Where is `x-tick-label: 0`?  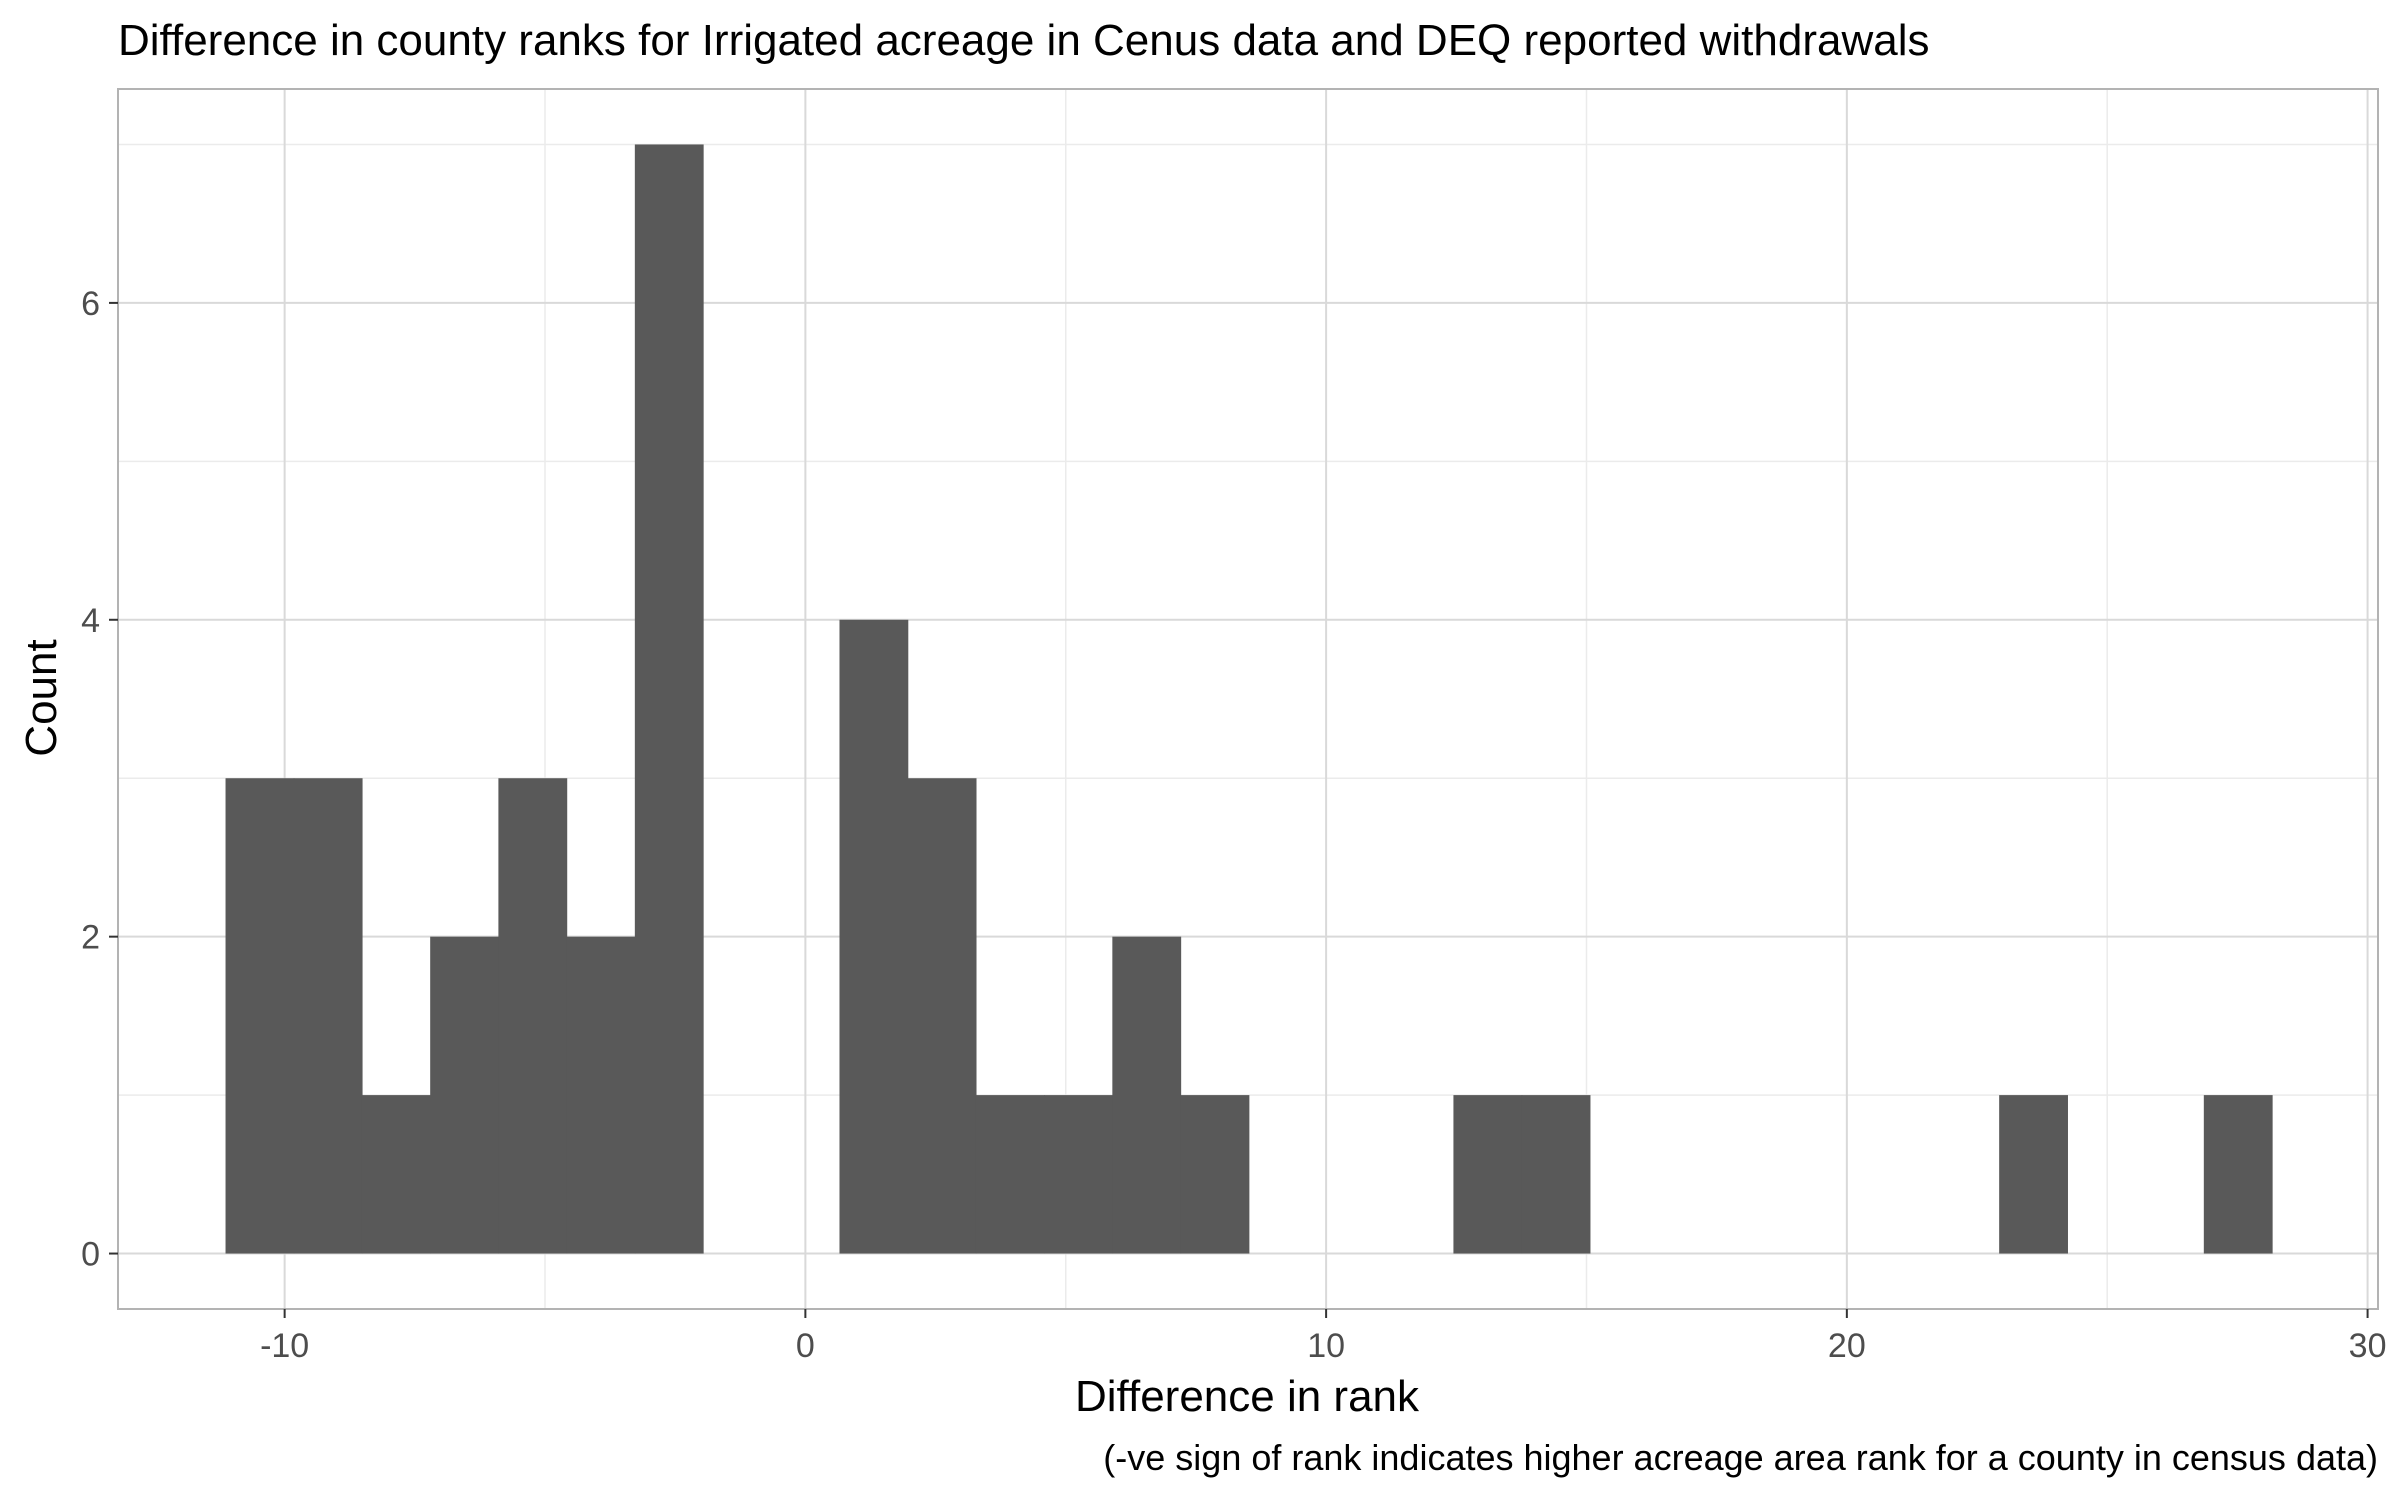
x-tick-label: 0 is located at coordinates (805, 1346).